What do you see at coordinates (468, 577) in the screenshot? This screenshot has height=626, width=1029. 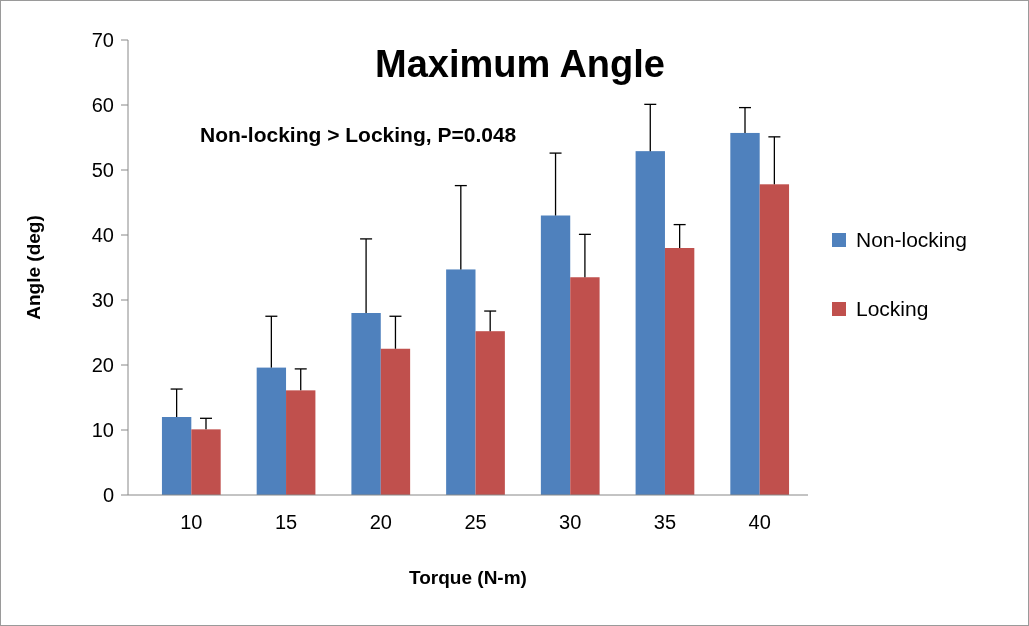 I see `x-axis-title: Torque (N-m)` at bounding box center [468, 577].